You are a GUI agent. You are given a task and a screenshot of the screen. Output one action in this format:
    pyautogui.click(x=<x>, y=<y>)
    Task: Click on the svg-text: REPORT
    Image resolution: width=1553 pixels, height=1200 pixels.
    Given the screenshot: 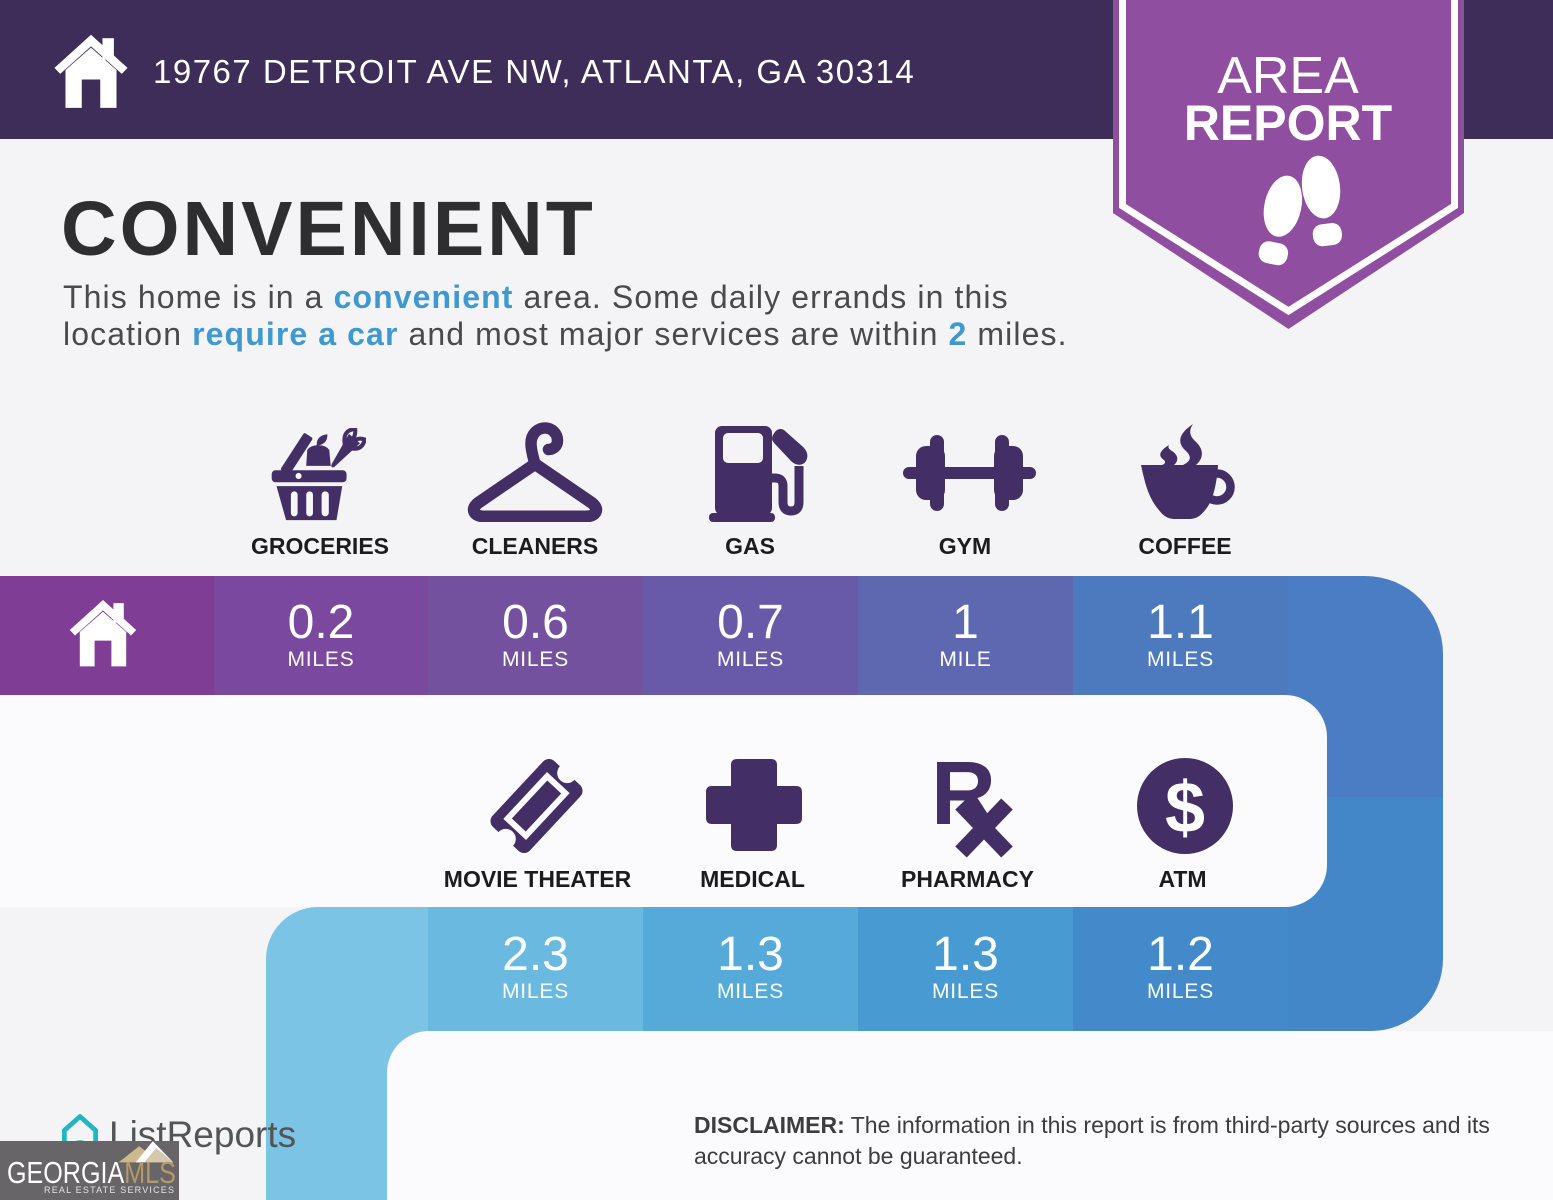 What is the action you would take?
    pyautogui.click(x=1288, y=123)
    